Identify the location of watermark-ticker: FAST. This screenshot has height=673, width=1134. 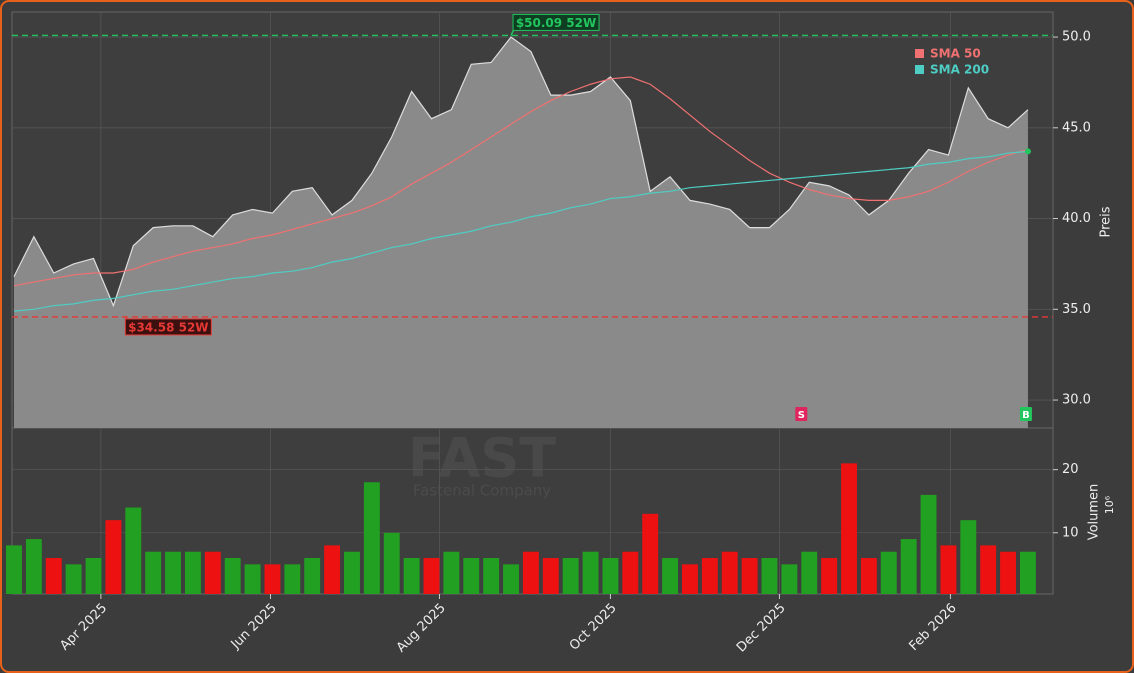
(482, 458).